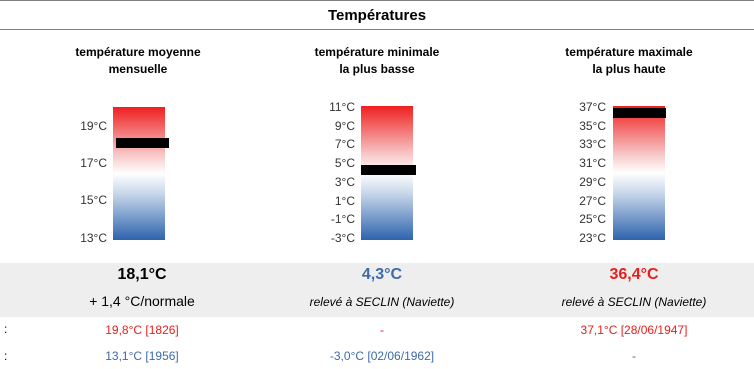 The height and width of the screenshot is (369, 754). What do you see at coordinates (93, 200) in the screenshot?
I see `tick-label: 15°C` at bounding box center [93, 200].